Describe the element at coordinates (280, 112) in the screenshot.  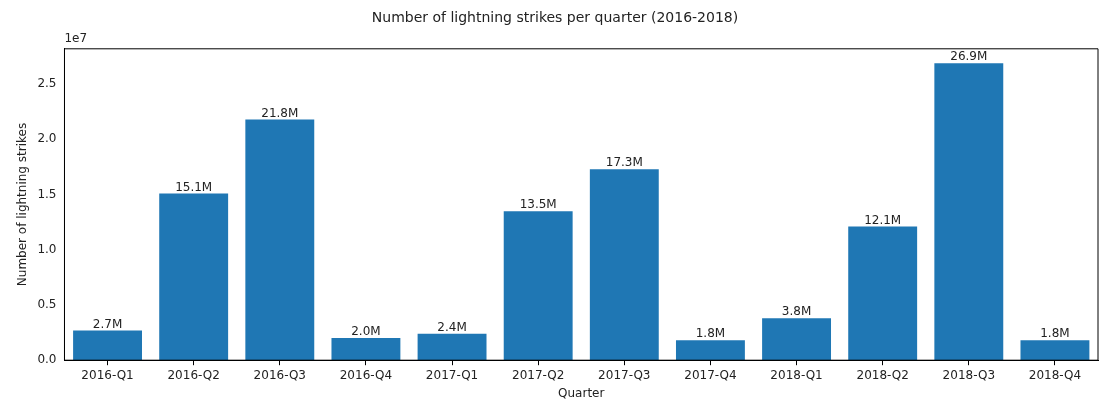
I see `annotation: 21.8M` at that location.